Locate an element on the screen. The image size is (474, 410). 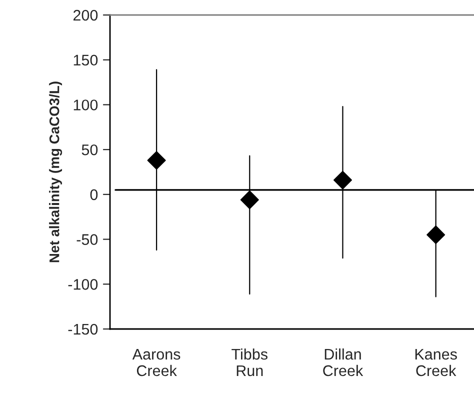
y-tick-label: 200 is located at coordinates (85, 15).